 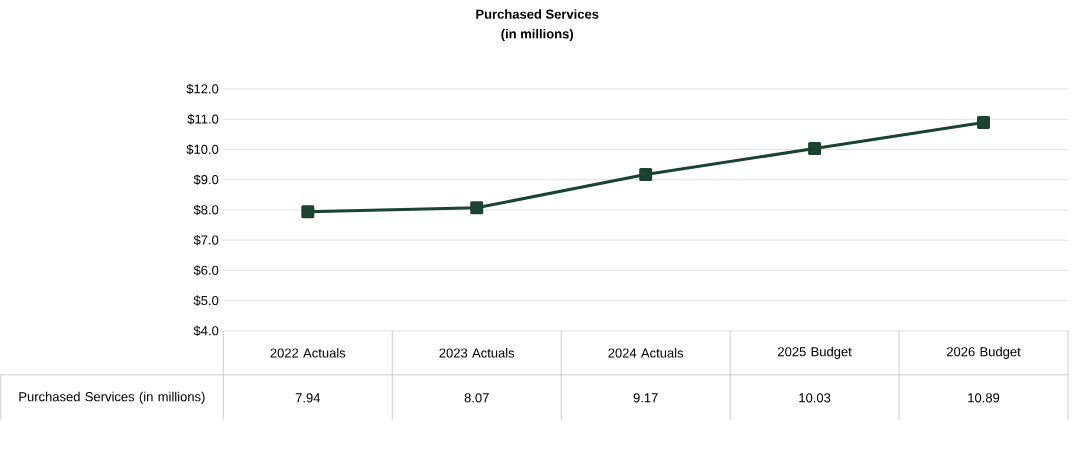 What do you see at coordinates (206, 331) in the screenshot?
I see `y-tick-label: $4.0` at bounding box center [206, 331].